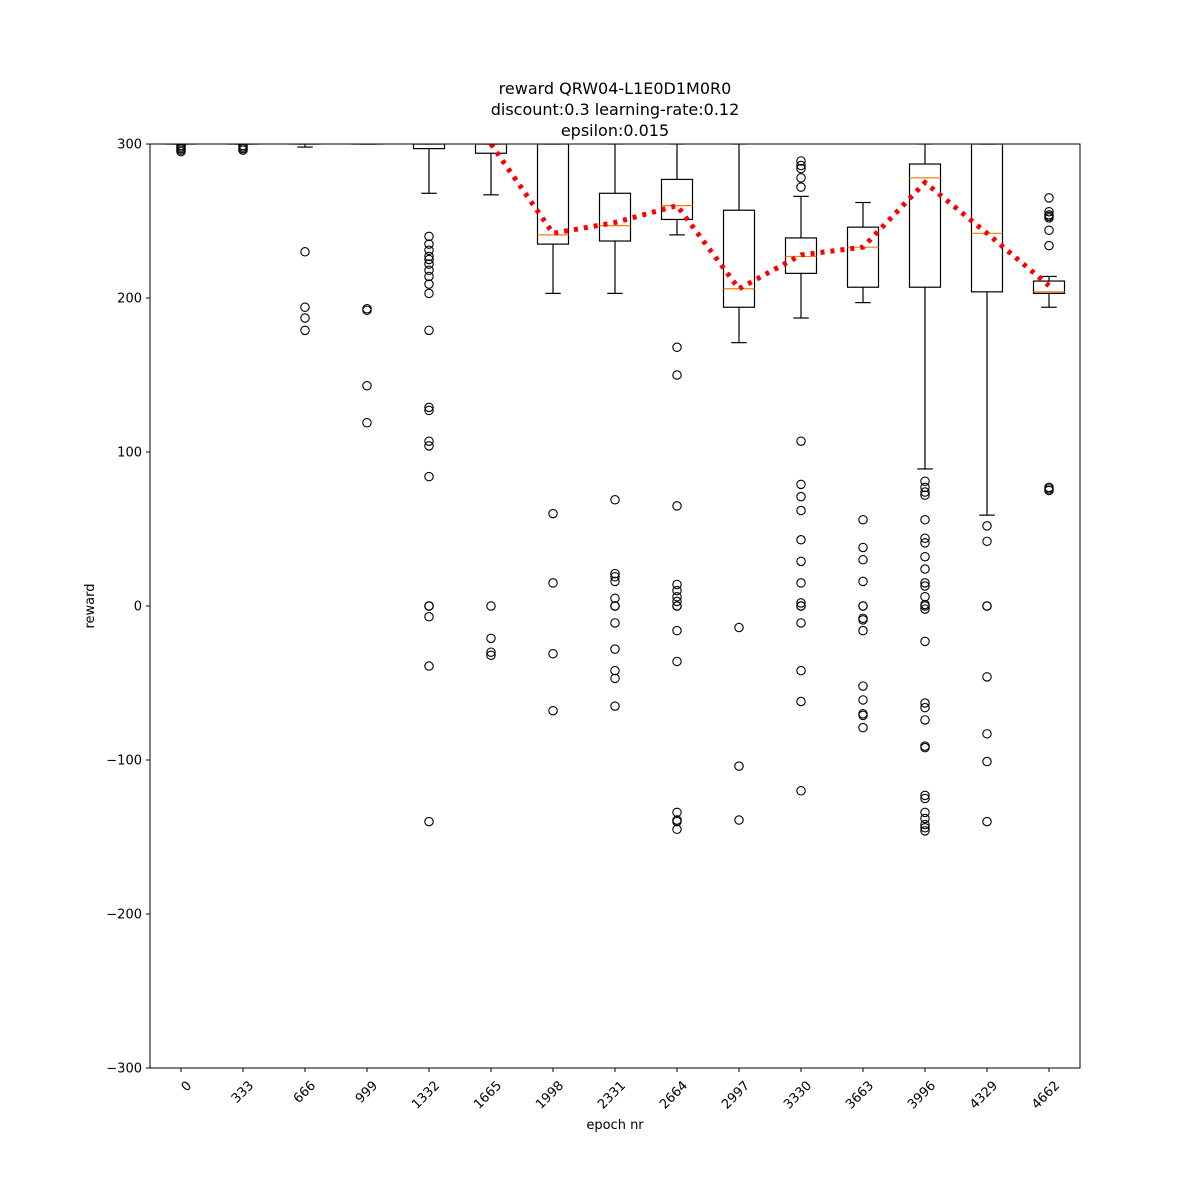 Image resolution: width=1200 pixels, height=1200 pixels. I want to click on y-tick-label: 0, so click(138, 607).